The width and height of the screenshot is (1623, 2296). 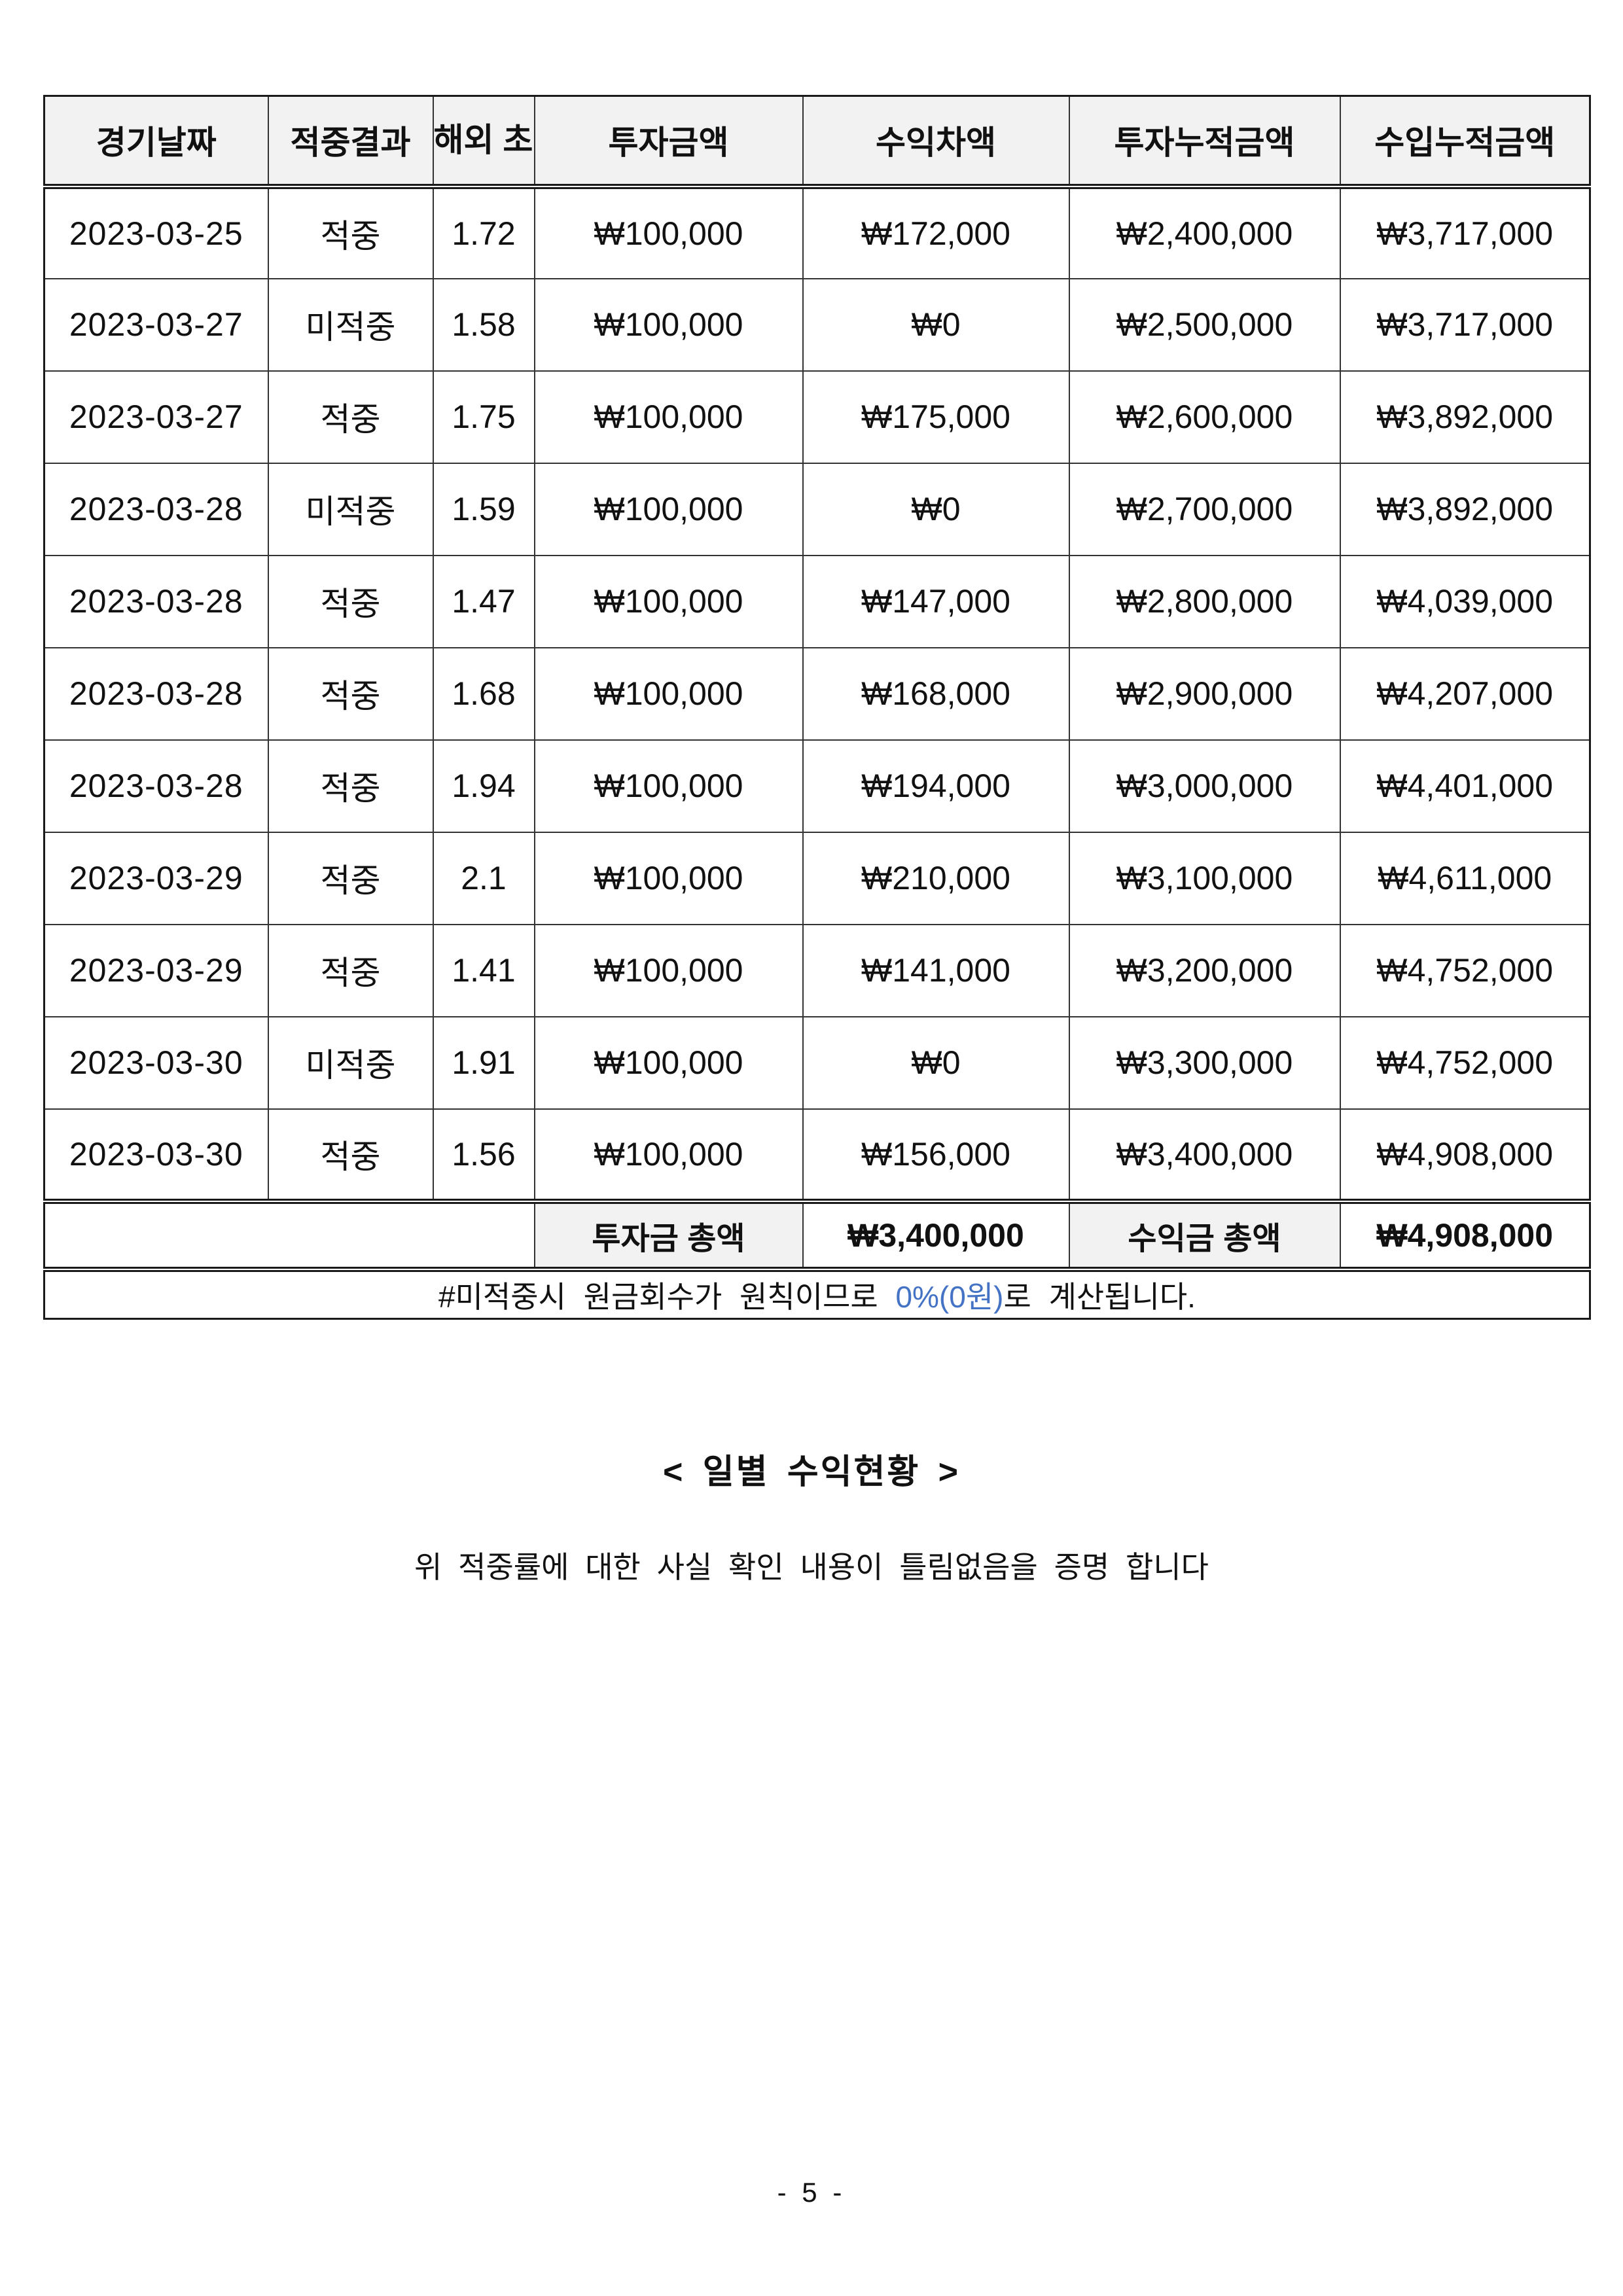 I want to click on cell-cum-invest: ₩3,000,000, so click(x=1205, y=786).